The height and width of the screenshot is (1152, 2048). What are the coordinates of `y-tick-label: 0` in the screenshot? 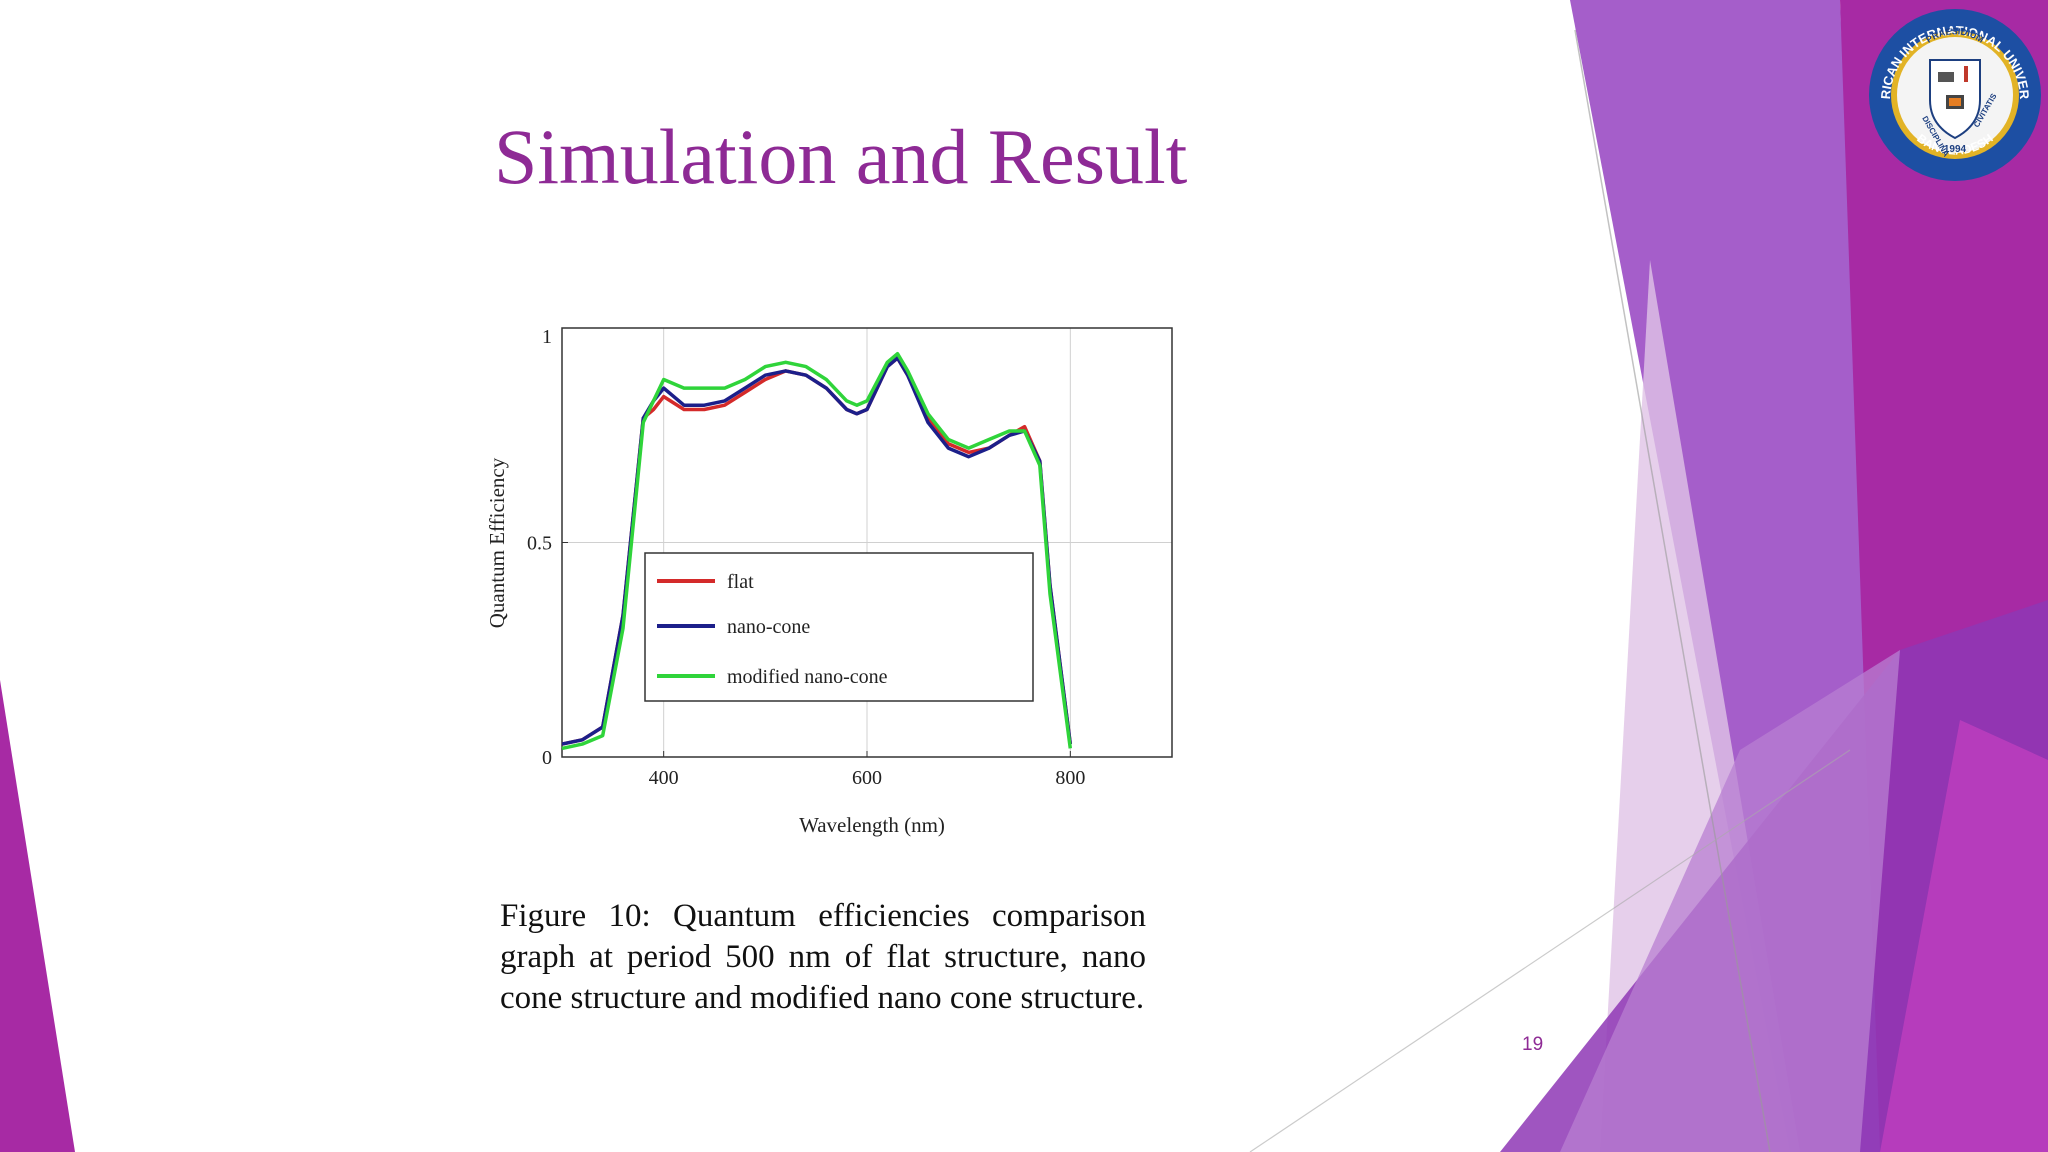 It's located at (547, 758).